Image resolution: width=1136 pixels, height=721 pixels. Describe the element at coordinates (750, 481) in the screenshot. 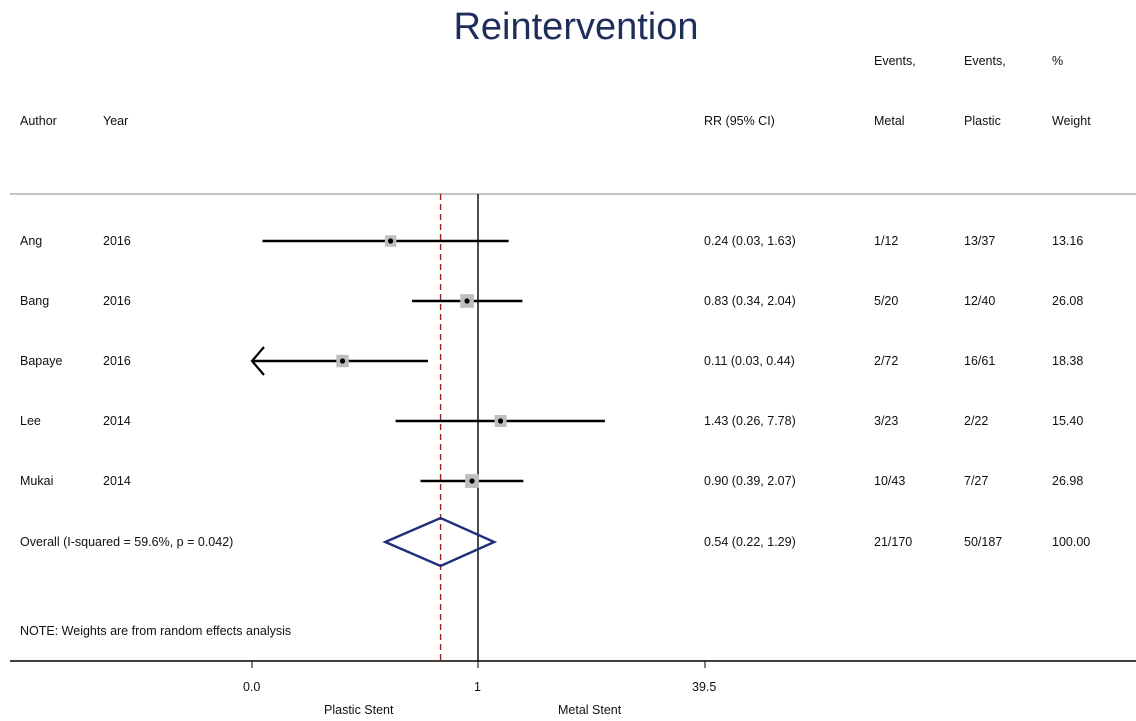

I see `study-rr-ci: 0.90 (0.39, 2.07)` at that location.